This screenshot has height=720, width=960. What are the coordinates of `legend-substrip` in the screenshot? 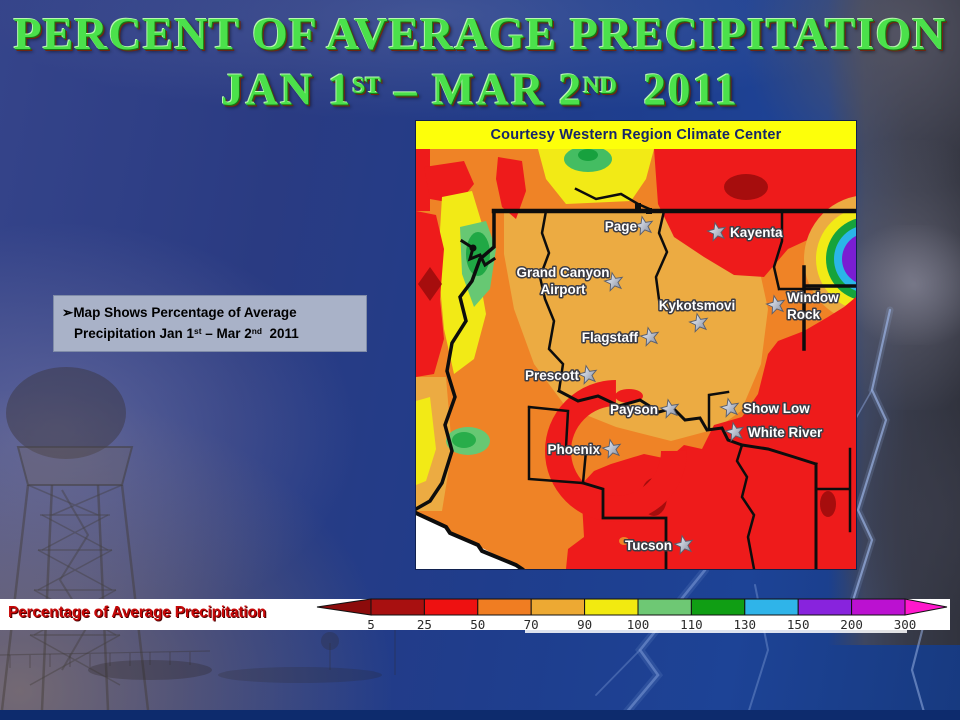 It's located at (716, 631).